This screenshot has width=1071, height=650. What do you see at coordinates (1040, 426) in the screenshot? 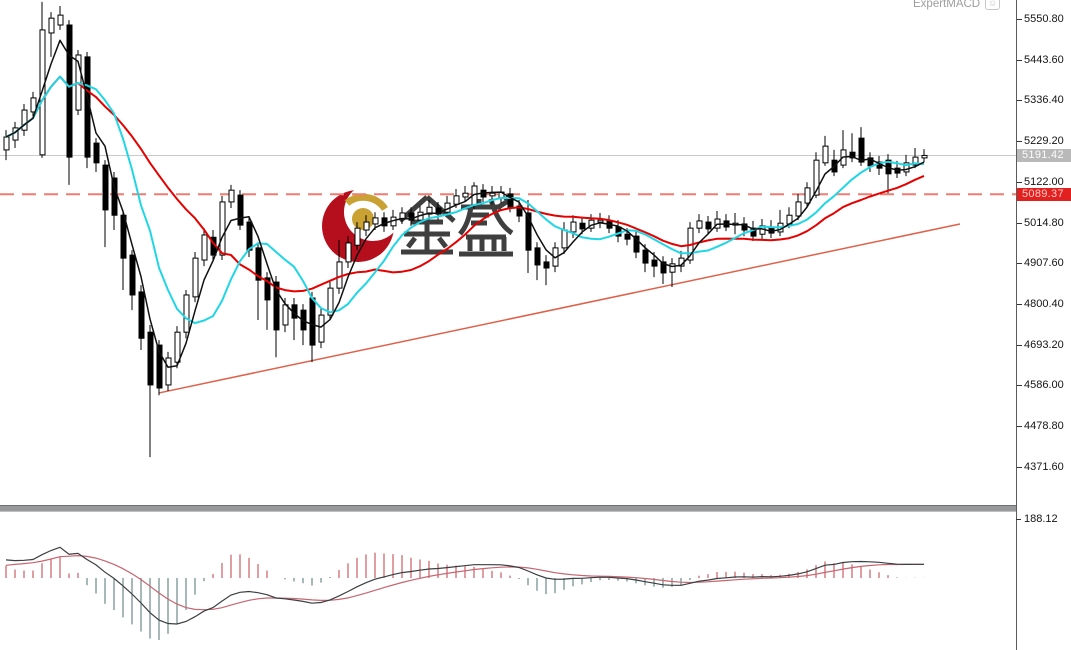
I see `price-axis-label: 4478.80` at bounding box center [1040, 426].